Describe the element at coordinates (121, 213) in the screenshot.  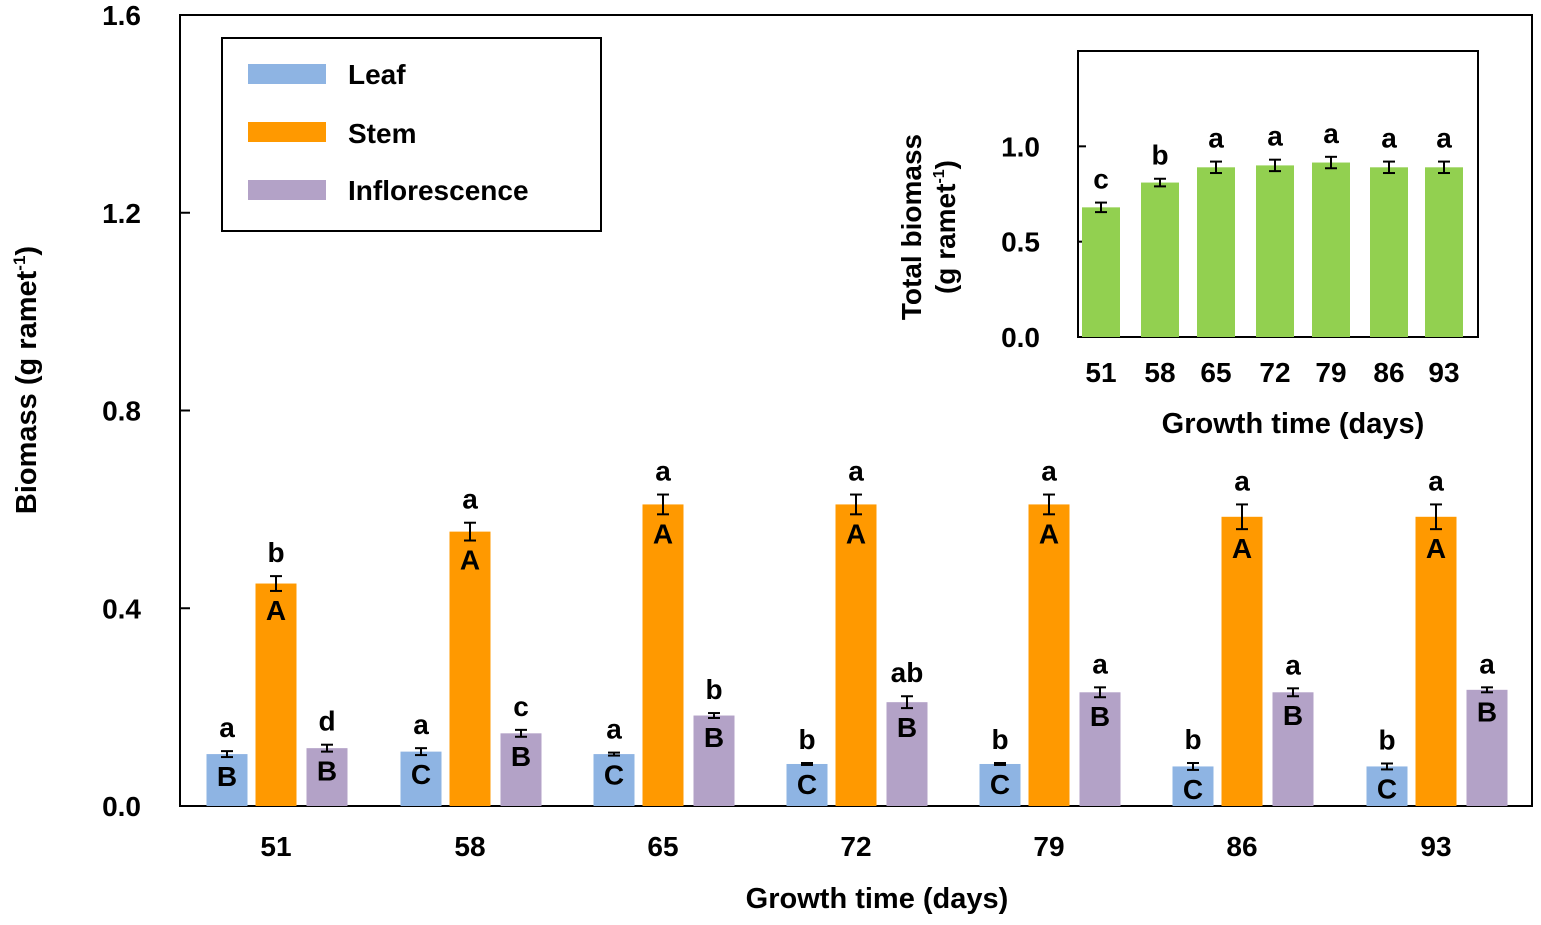
I see `main-y-tick-label: 1.2` at that location.